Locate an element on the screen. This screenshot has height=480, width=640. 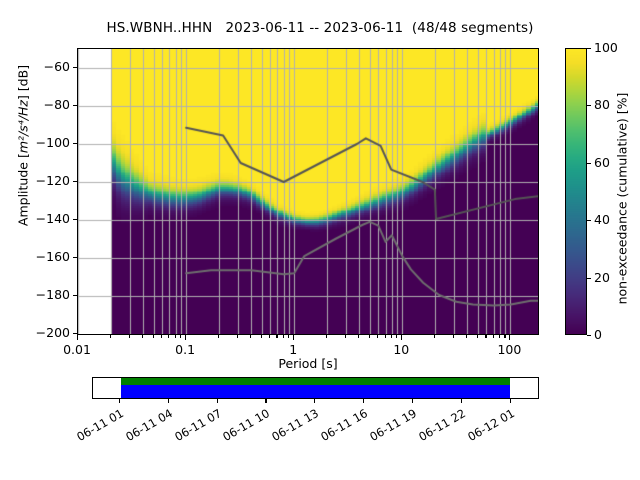
colorbar-gradient is located at coordinates (576, 191).